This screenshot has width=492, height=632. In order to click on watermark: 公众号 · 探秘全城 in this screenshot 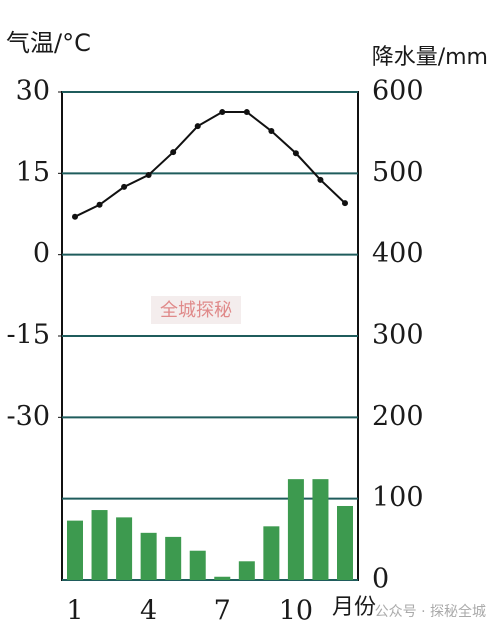, I will do `click(430, 611)`.